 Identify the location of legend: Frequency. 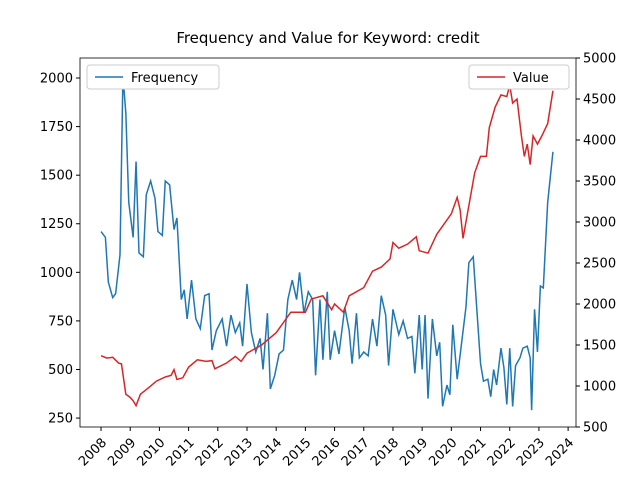
(153, 77).